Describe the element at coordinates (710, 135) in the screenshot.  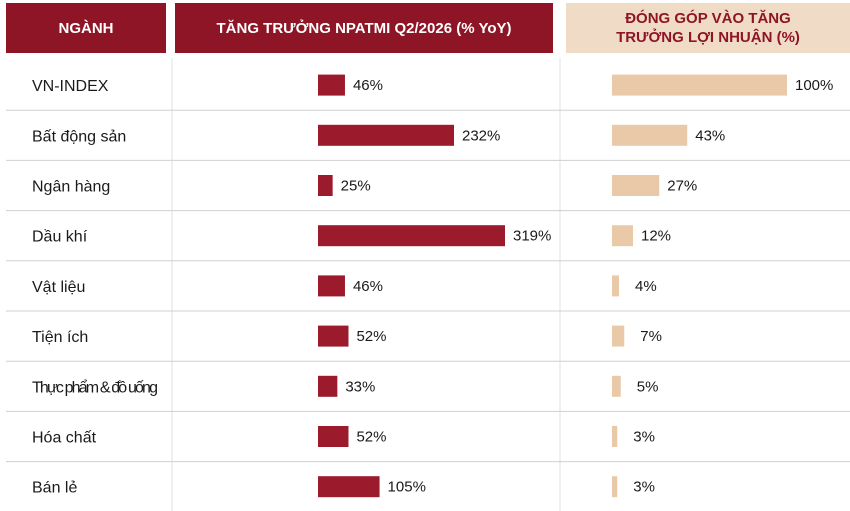
I see `contribution-value-label: 43%` at that location.